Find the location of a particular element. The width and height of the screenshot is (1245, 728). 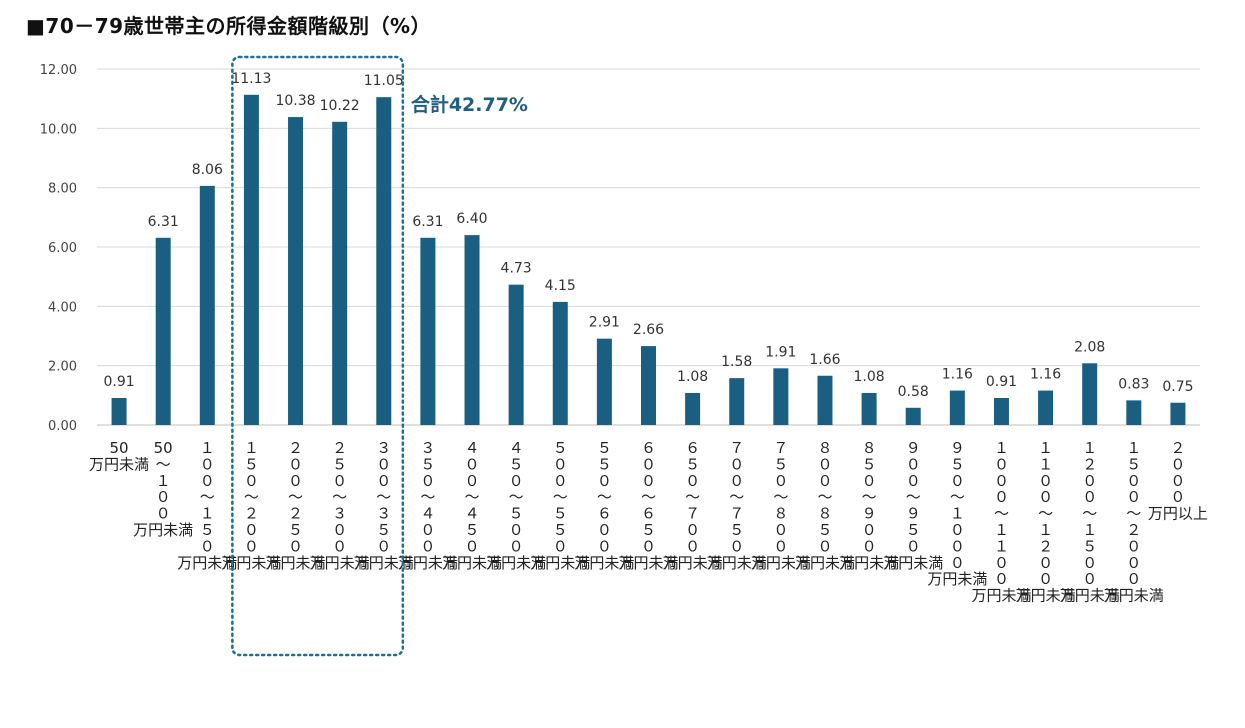

y-tick-label: 6.00 is located at coordinates (62, 248).